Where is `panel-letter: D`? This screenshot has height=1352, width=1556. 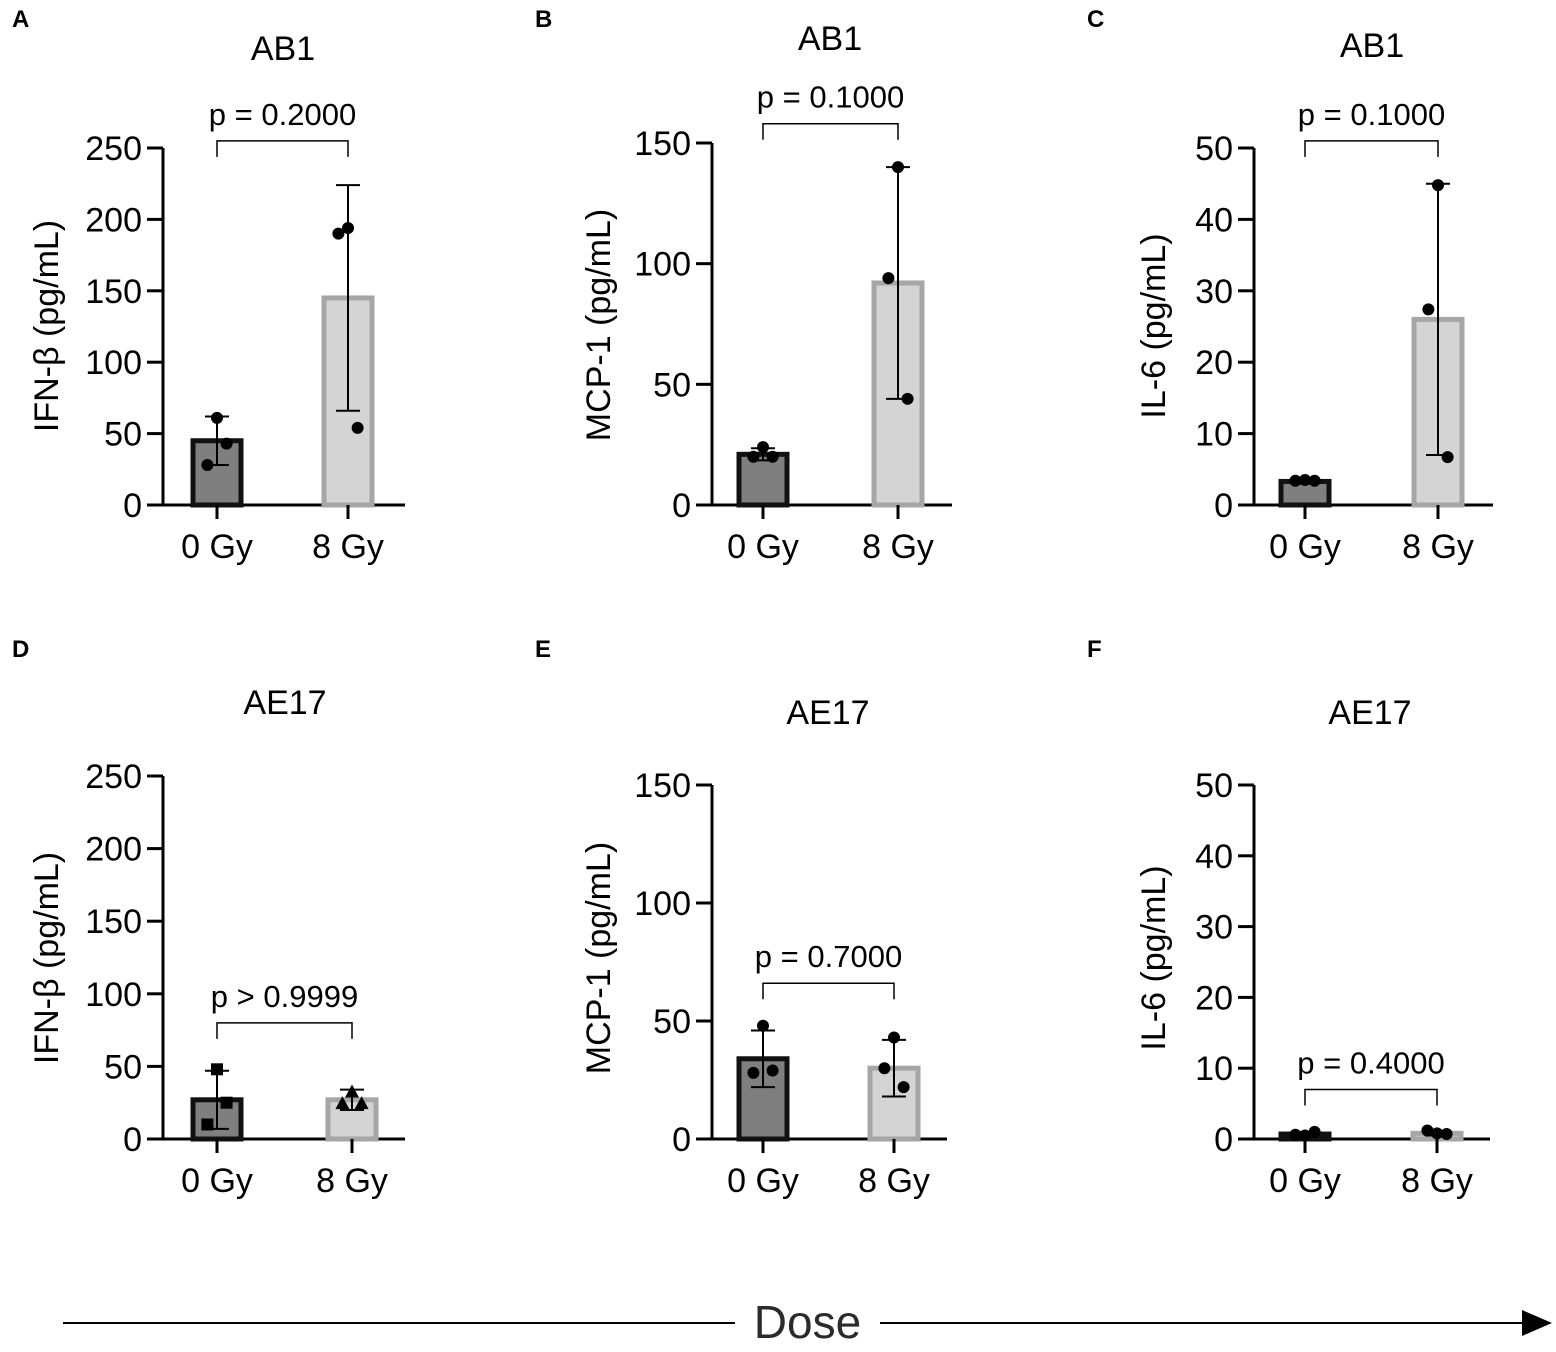
panel-letter: D is located at coordinates (20, 649).